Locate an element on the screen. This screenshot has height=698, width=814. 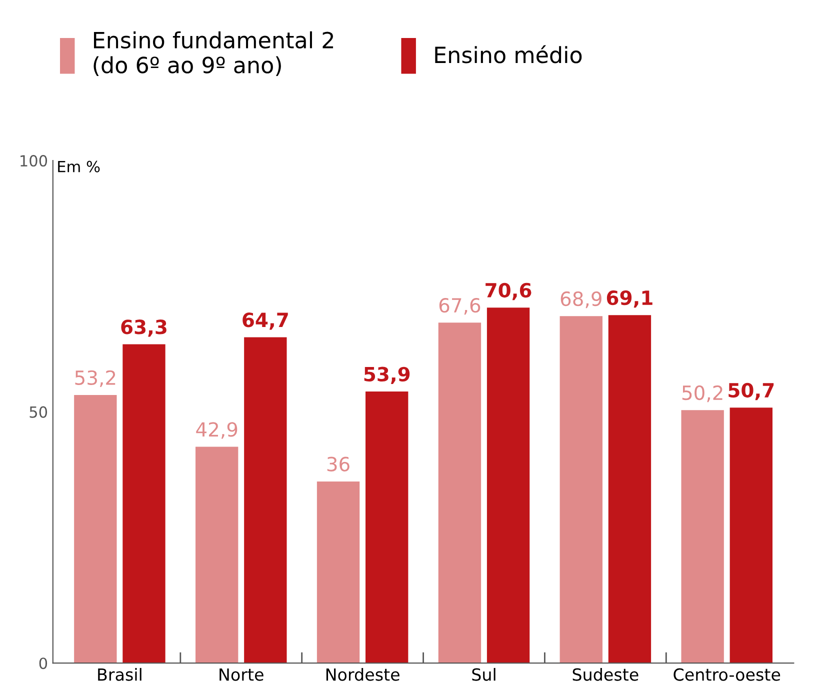
y-axis-title: Em % is located at coordinates (79, 166).